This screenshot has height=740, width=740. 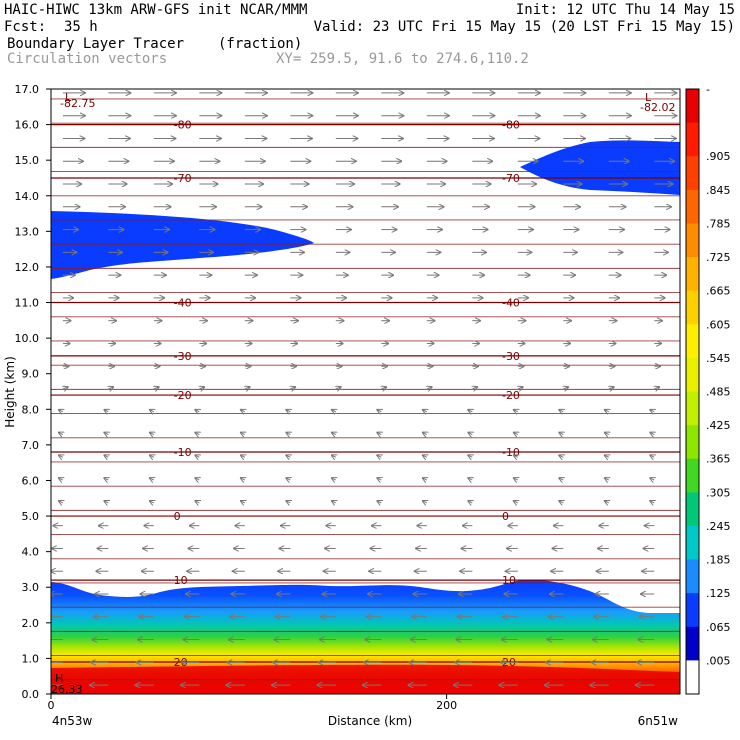 What do you see at coordinates (31, 409) in the screenshot?
I see `y-tick-label: 8.0` at bounding box center [31, 409].